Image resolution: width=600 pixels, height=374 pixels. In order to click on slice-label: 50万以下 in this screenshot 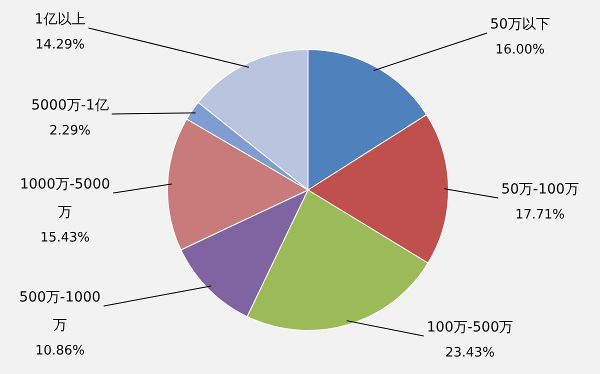, I will do `click(520, 24)`.